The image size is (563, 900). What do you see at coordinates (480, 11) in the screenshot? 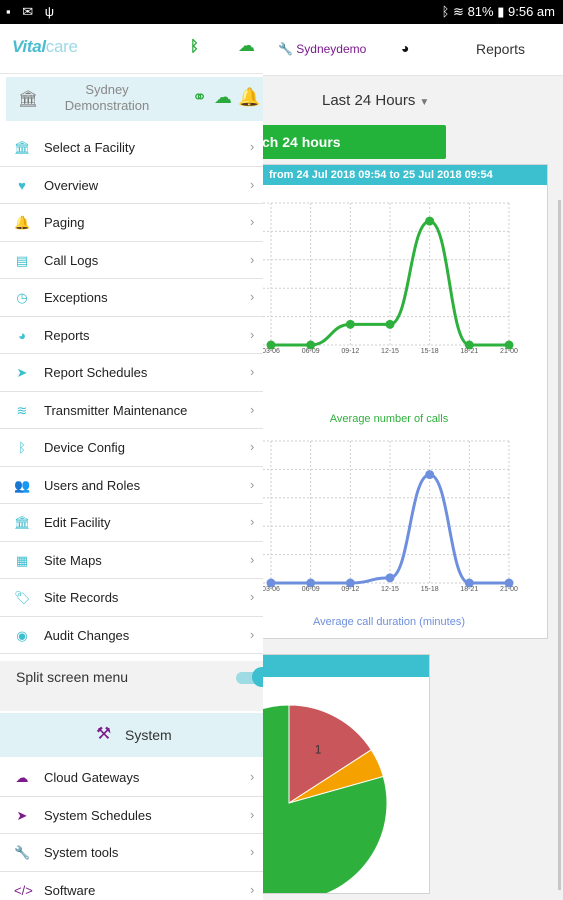
I see `battery-level: 81%` at bounding box center [480, 11].